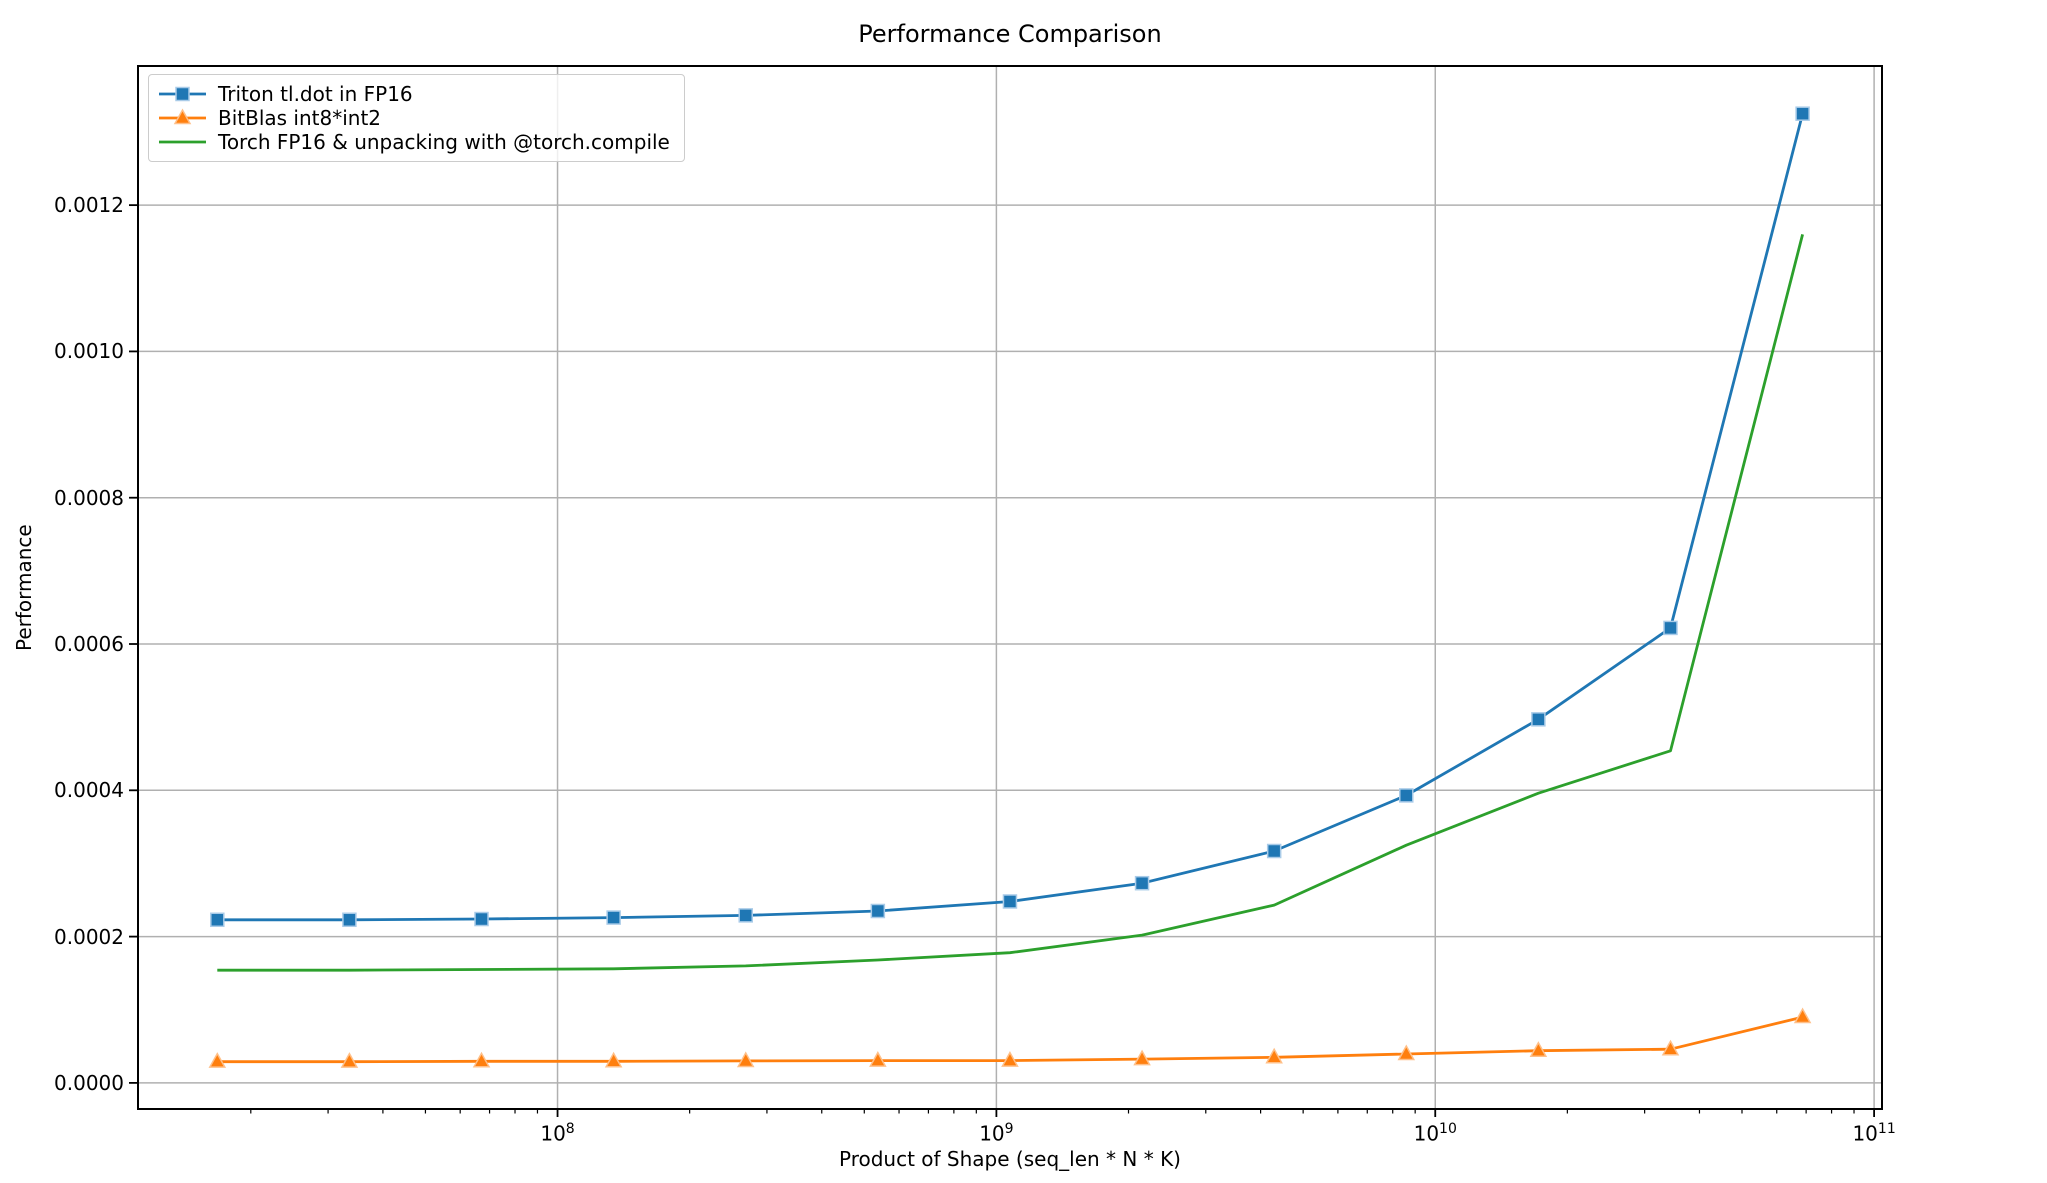  I want to click on y-tick-label: 0.0010, so click(89, 351).